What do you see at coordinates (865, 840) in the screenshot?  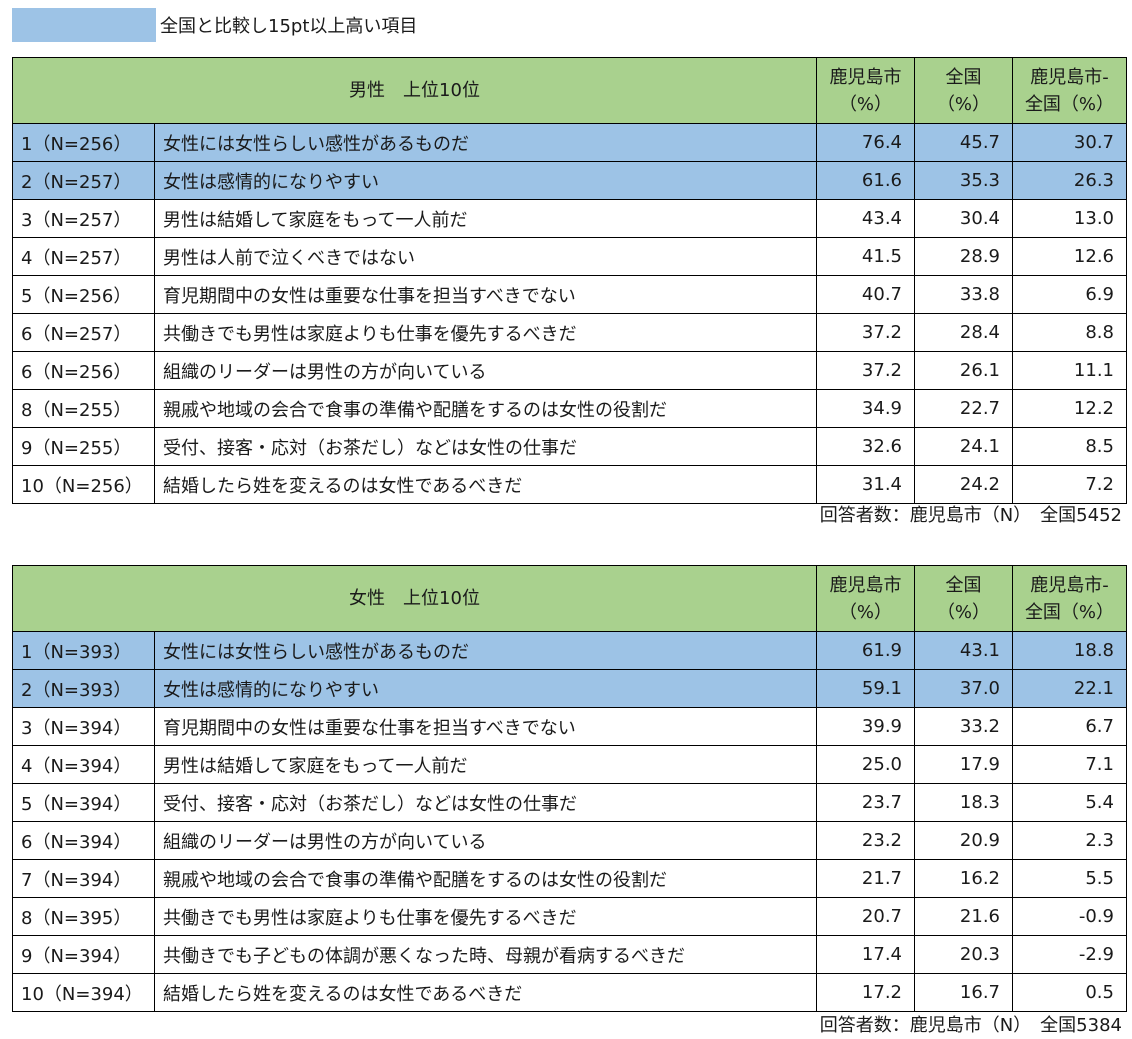 I see `city-value-cell: 23.2` at bounding box center [865, 840].